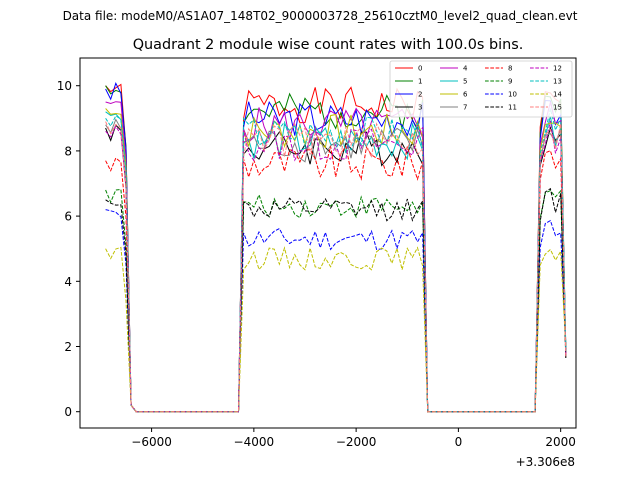 Image resolution: width=640 pixels, height=480 pixels. Describe the element at coordinates (465, 95) in the screenshot. I see `legend-label-6: 6` at that location.